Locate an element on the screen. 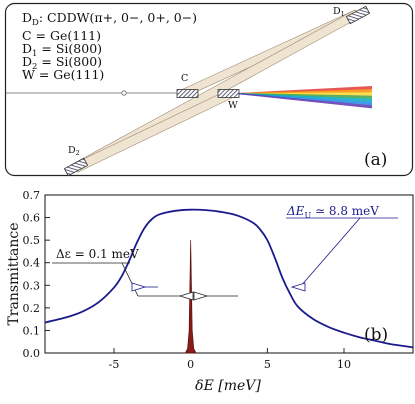 Image resolution: width=415 pixels, height=404 pixels. setup-title: DD: CDDW(π+, 0−, 0+, 0−) is located at coordinates (109, 19).